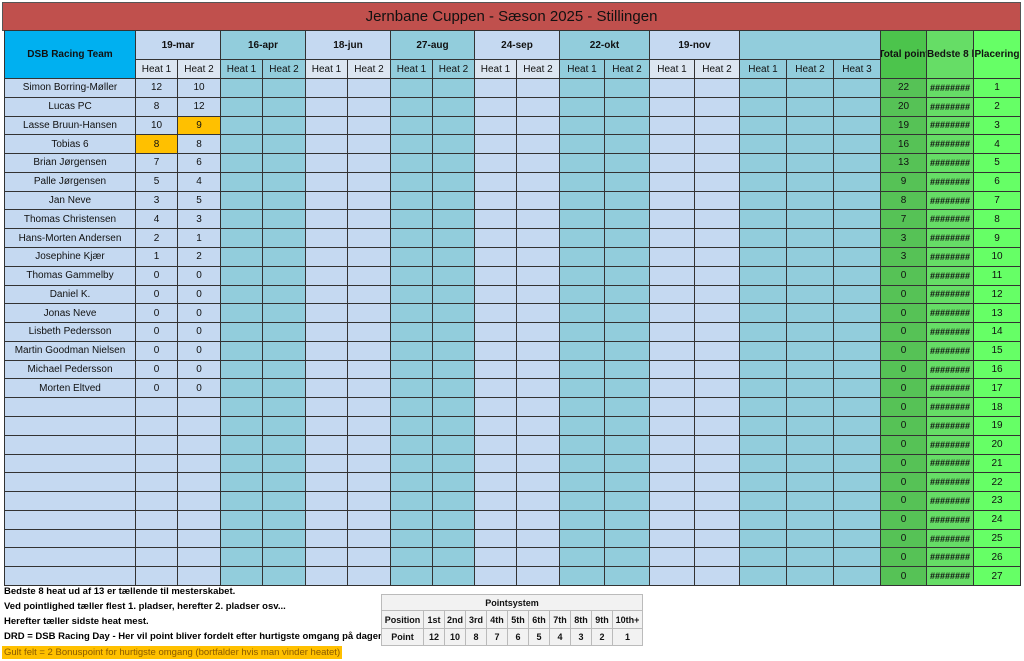  What do you see at coordinates (997, 238) in the screenshot?
I see `placement: 9` at bounding box center [997, 238].